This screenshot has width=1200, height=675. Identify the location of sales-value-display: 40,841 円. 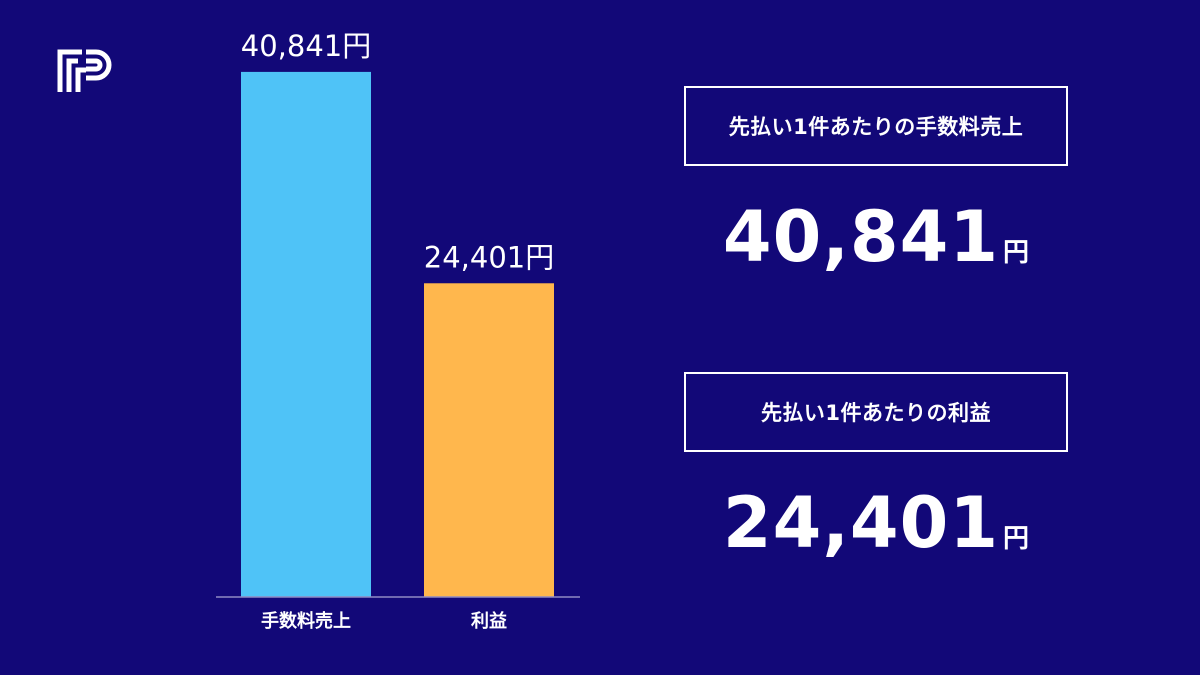
(876, 237).